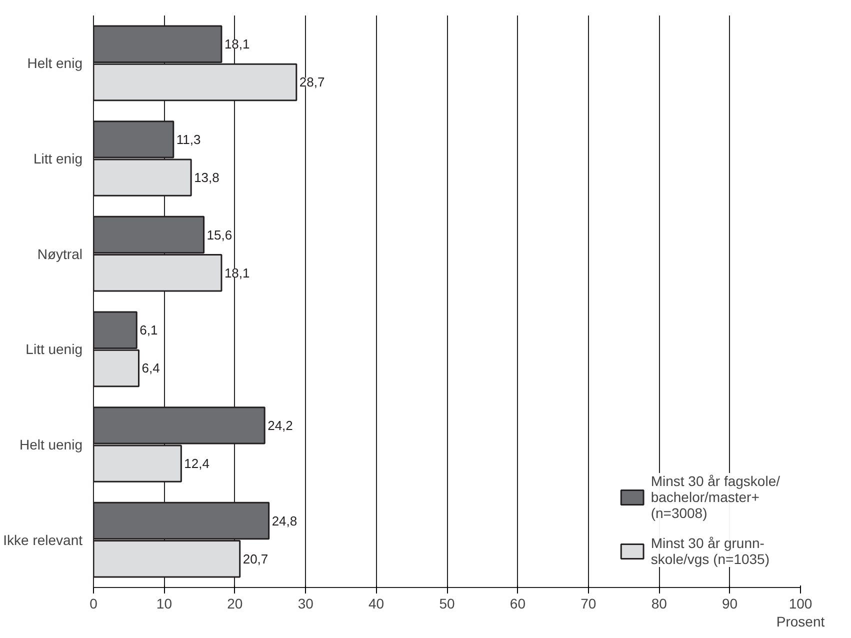  Describe the element at coordinates (94, 604) in the screenshot. I see `x-tick-label: 0` at that location.